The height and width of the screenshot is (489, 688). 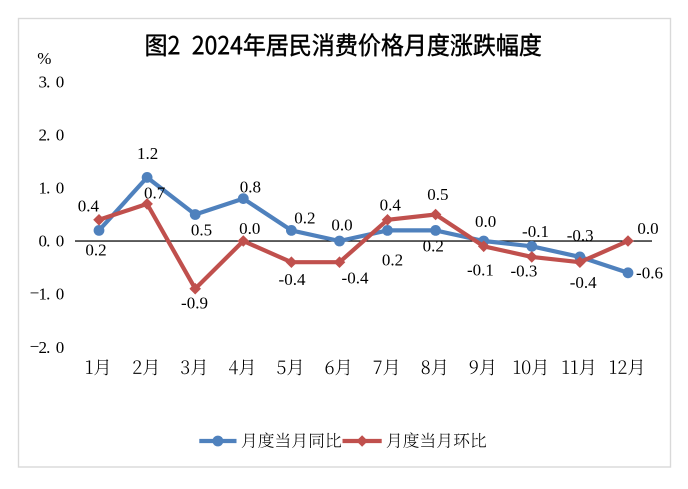 I want to click on svg-text: -0.6, so click(x=649, y=273).